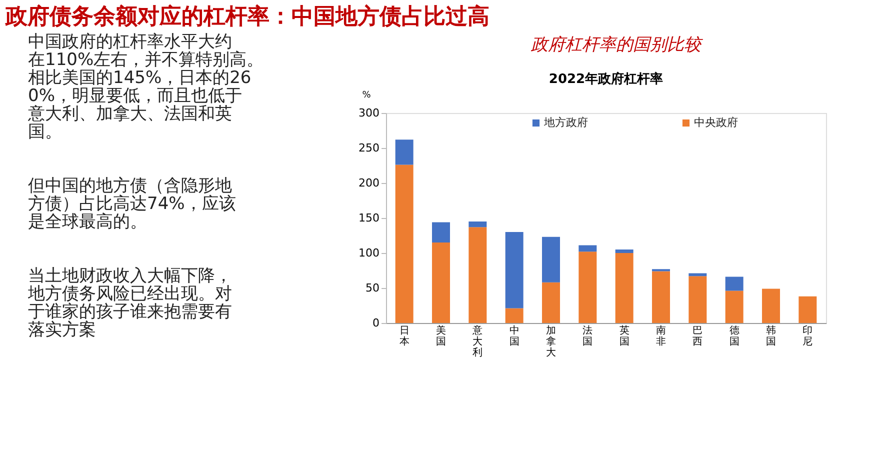  Describe the element at coordinates (369, 183) in the screenshot. I see `y-tick-label: 200` at that location.